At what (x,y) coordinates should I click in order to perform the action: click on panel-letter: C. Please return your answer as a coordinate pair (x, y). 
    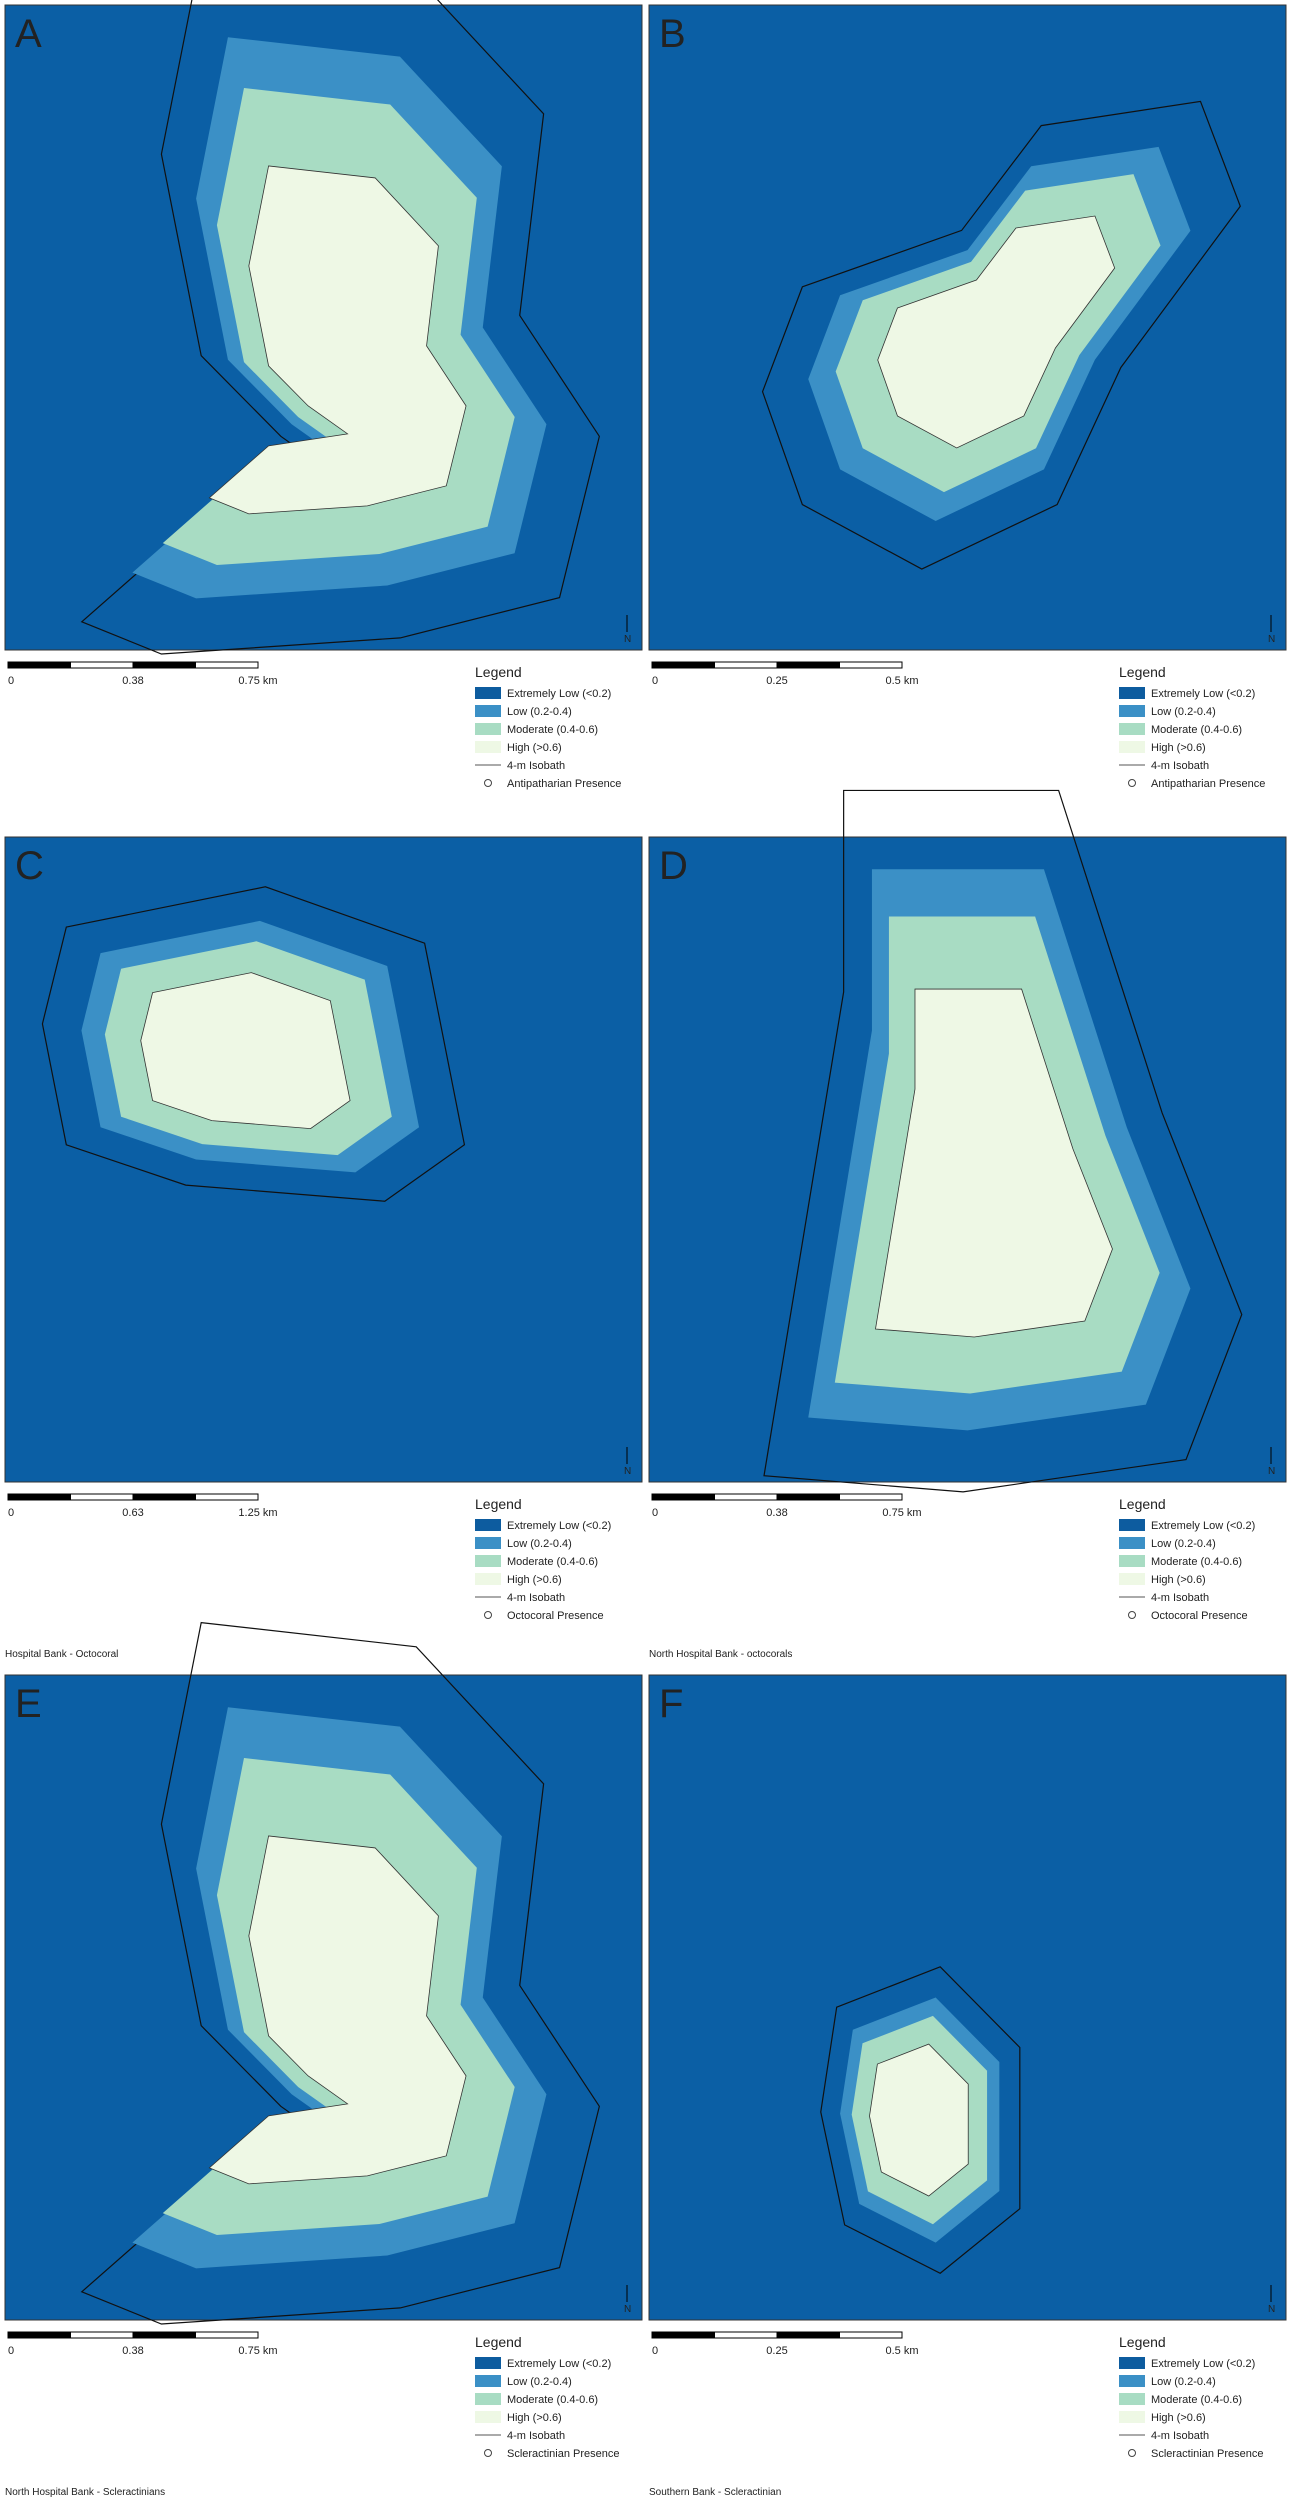
    Looking at the image, I should click on (29, 866).